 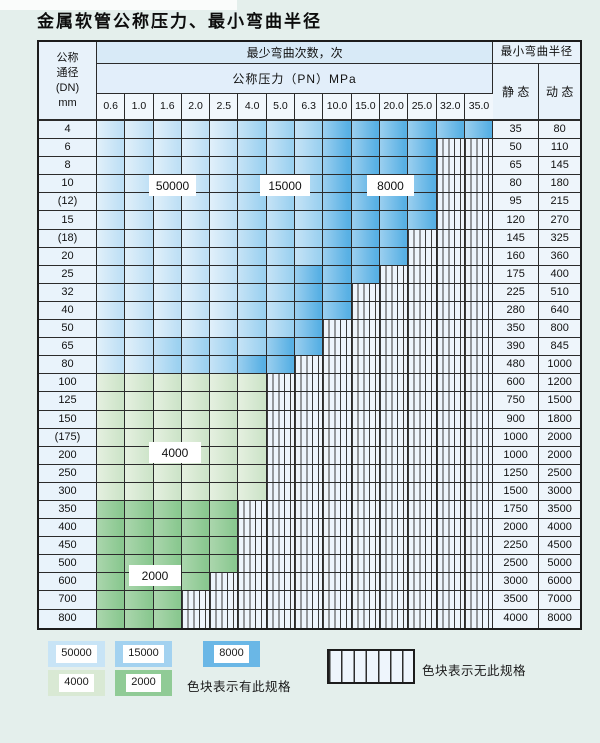 What do you see at coordinates (516, 491) in the screenshot?
I see `static-cell: 1500` at bounding box center [516, 491].